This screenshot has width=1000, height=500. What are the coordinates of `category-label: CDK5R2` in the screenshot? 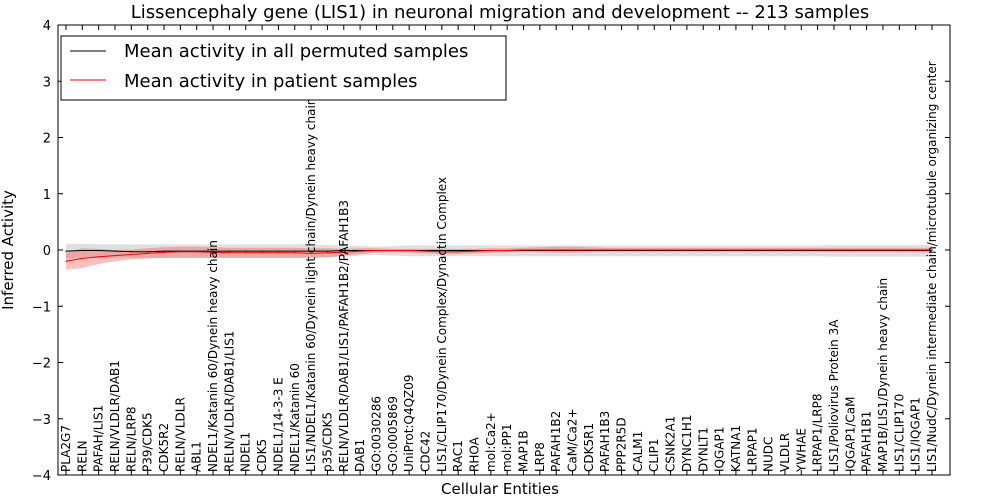 It's located at (164, 447).